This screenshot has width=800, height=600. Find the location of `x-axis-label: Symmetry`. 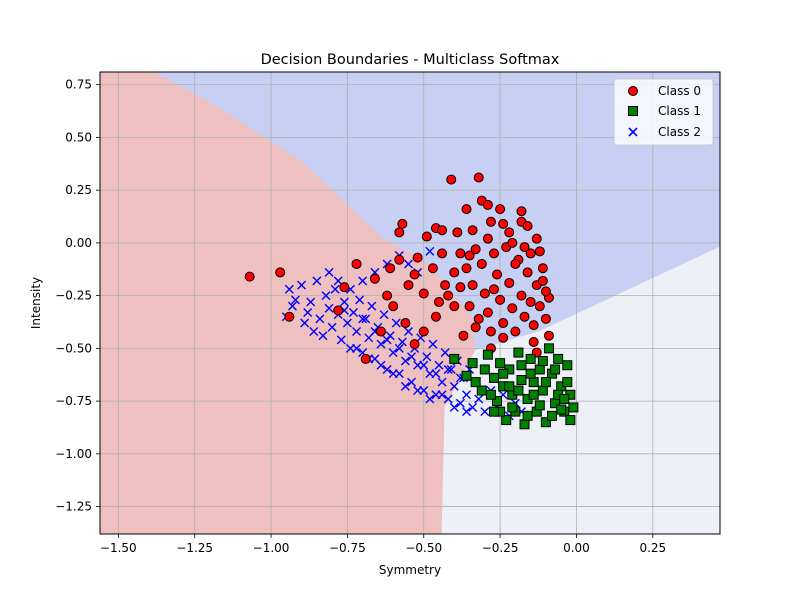

x-axis-label: Symmetry is located at coordinates (410, 570).